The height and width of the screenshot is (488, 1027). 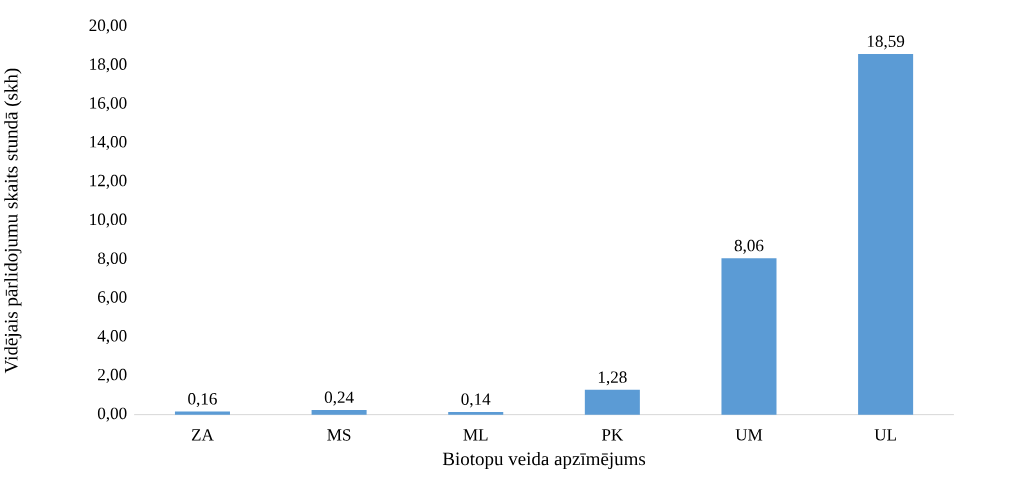 What do you see at coordinates (339, 435) in the screenshot?
I see `x-tick-label: MS` at bounding box center [339, 435].